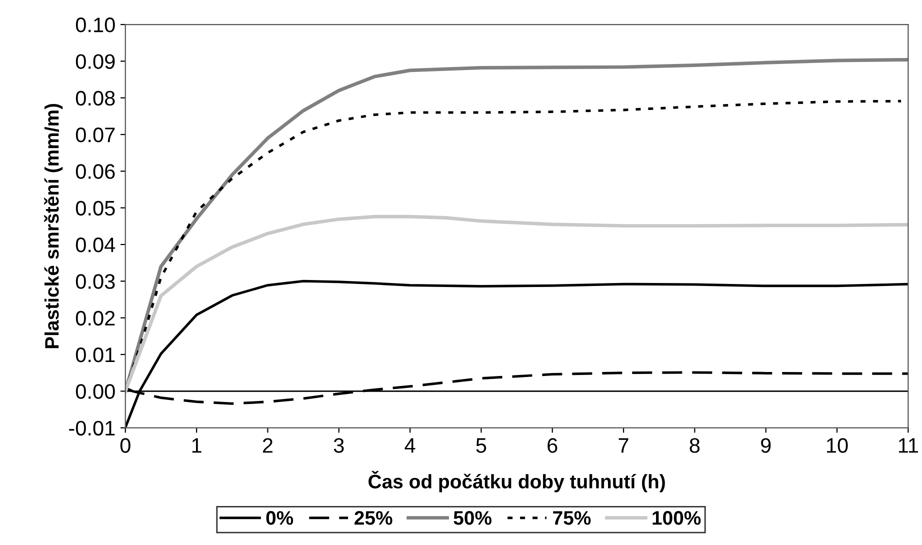 This screenshot has height=545, width=922. I want to click on y-tick-label: 0.06, so click(95, 171).